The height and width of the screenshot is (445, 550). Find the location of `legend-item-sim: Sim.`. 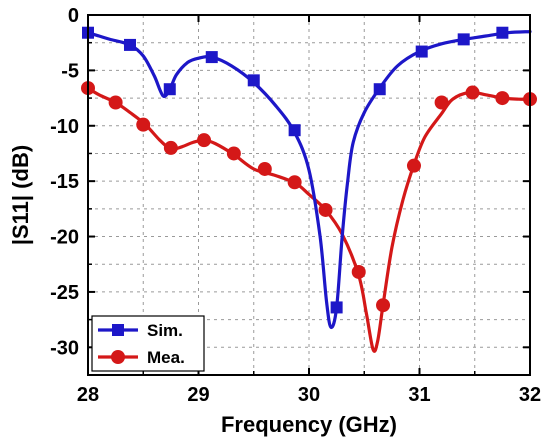

legend-item-sim: Sim. is located at coordinates (140, 330).